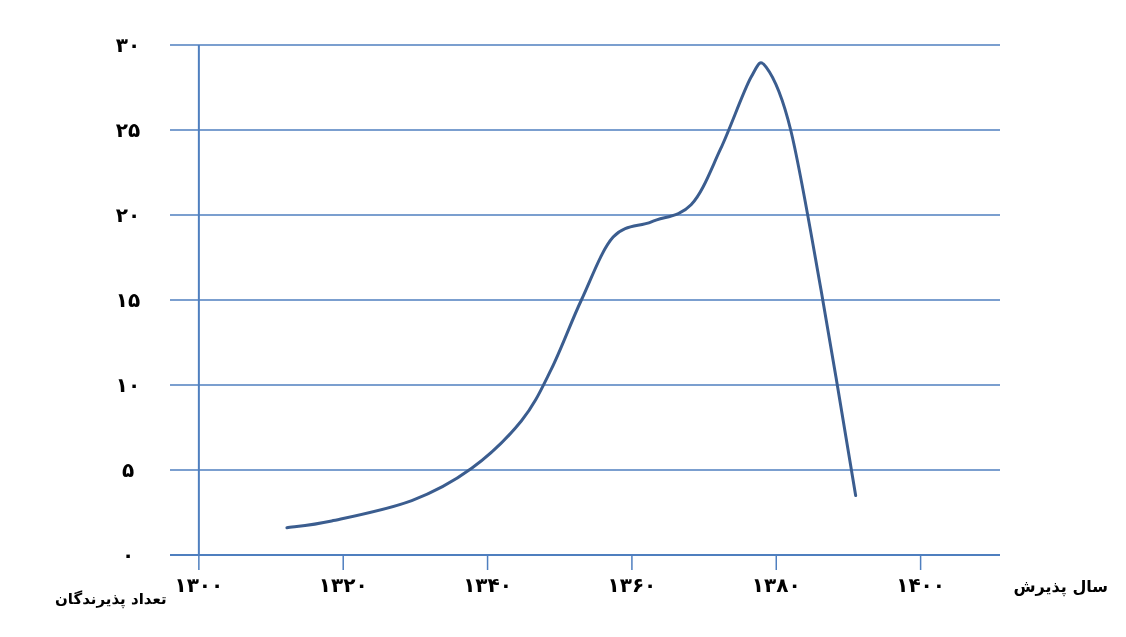 Image resolution: width=1126 pixels, height=637 pixels. What do you see at coordinates (128, 300) in the screenshot?
I see `y-tick-label: ۱۵` at bounding box center [128, 300].